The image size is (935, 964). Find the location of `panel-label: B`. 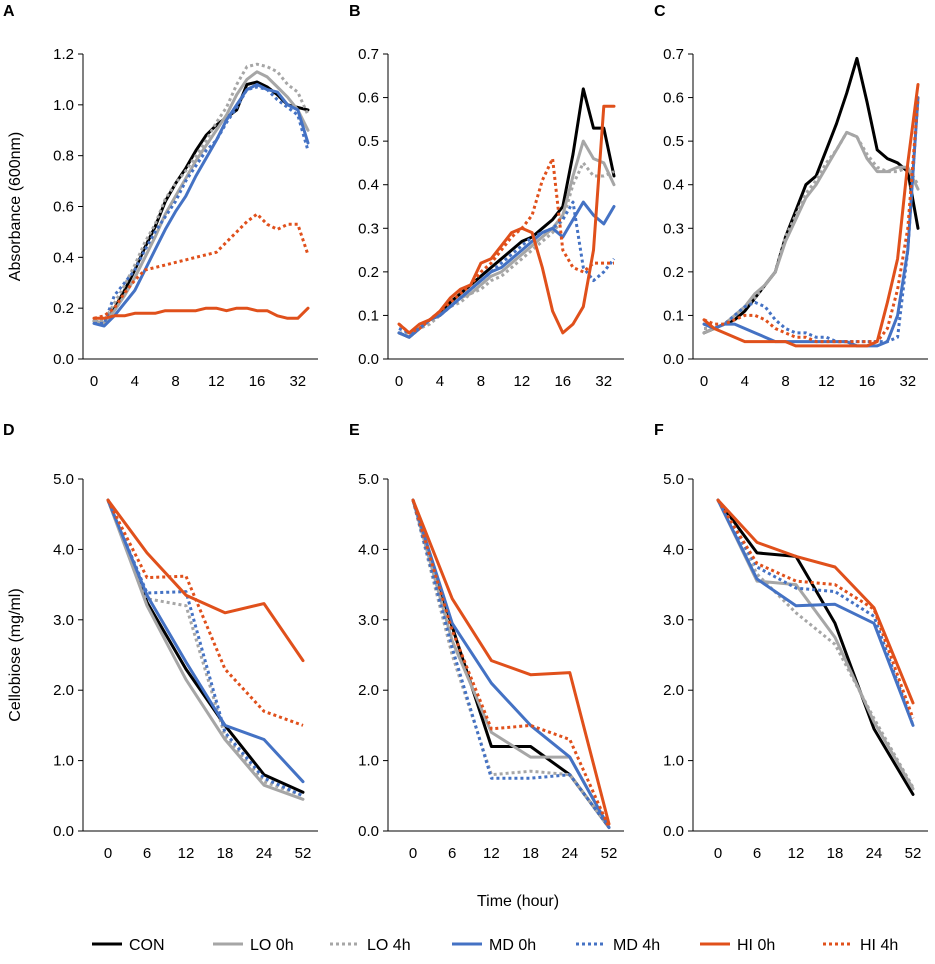

panel-label: B is located at coordinates (355, 11).